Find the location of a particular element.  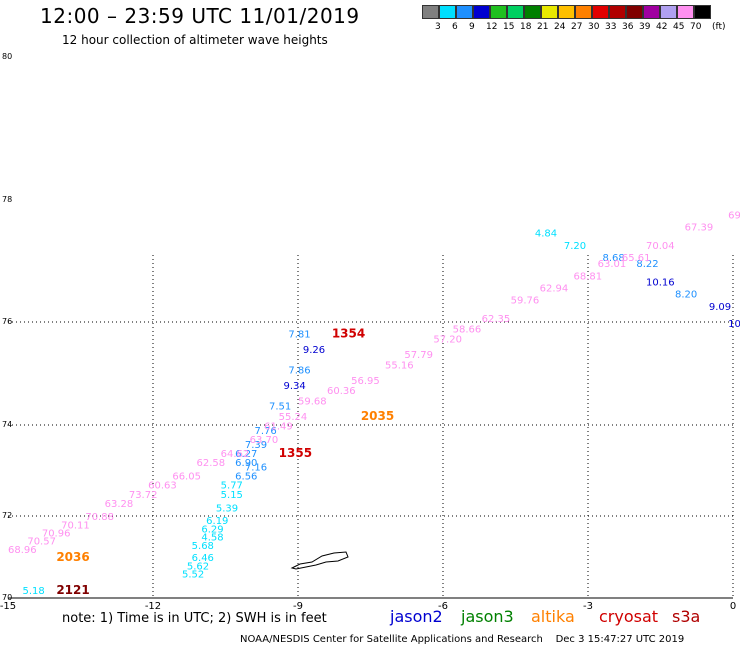

wave-height-label: 62.58 is located at coordinates (211, 463).